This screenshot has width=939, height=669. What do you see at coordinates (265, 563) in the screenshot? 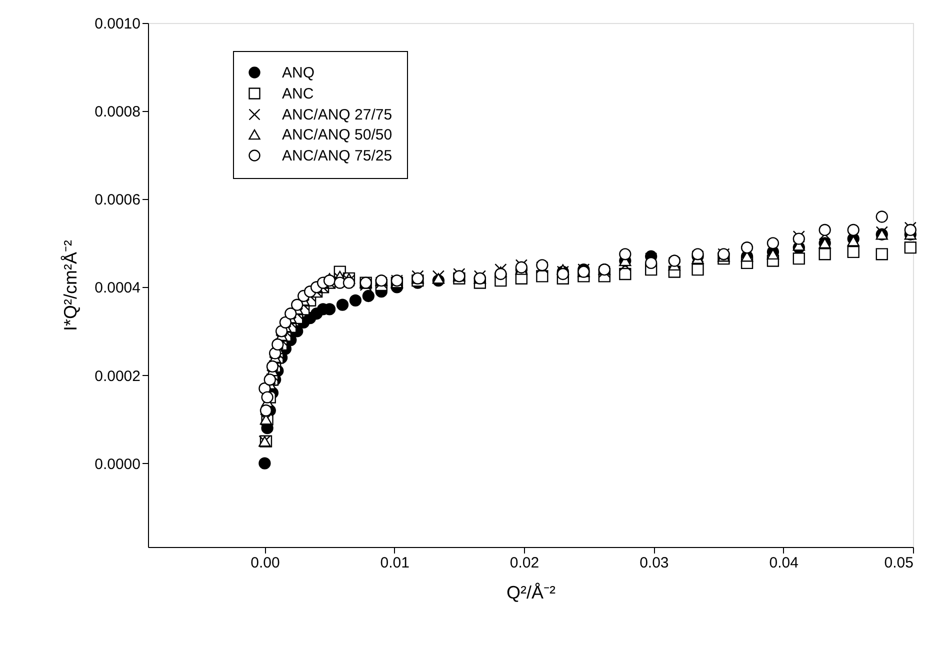
I see `x-tick-label: 0.00` at bounding box center [265, 563].